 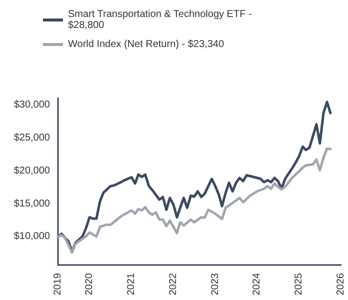 What do you see at coordinates (58, 284) in the screenshot?
I see `x-tick-label: 2019` at bounding box center [58, 284].